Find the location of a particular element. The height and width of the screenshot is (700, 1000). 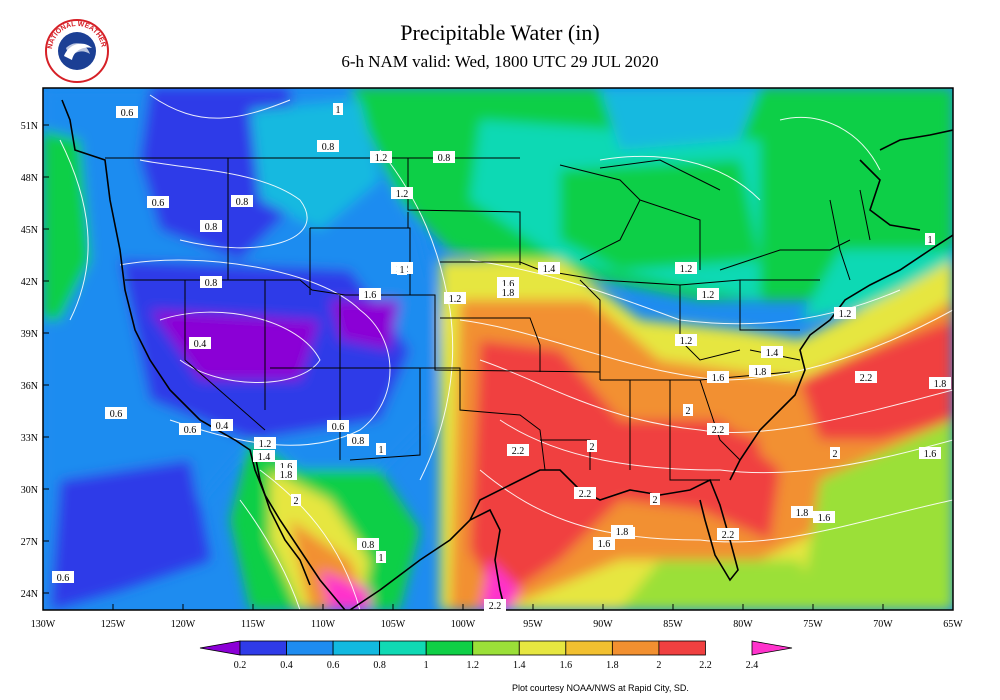

lon-label: 115W is located at coordinates (253, 624).